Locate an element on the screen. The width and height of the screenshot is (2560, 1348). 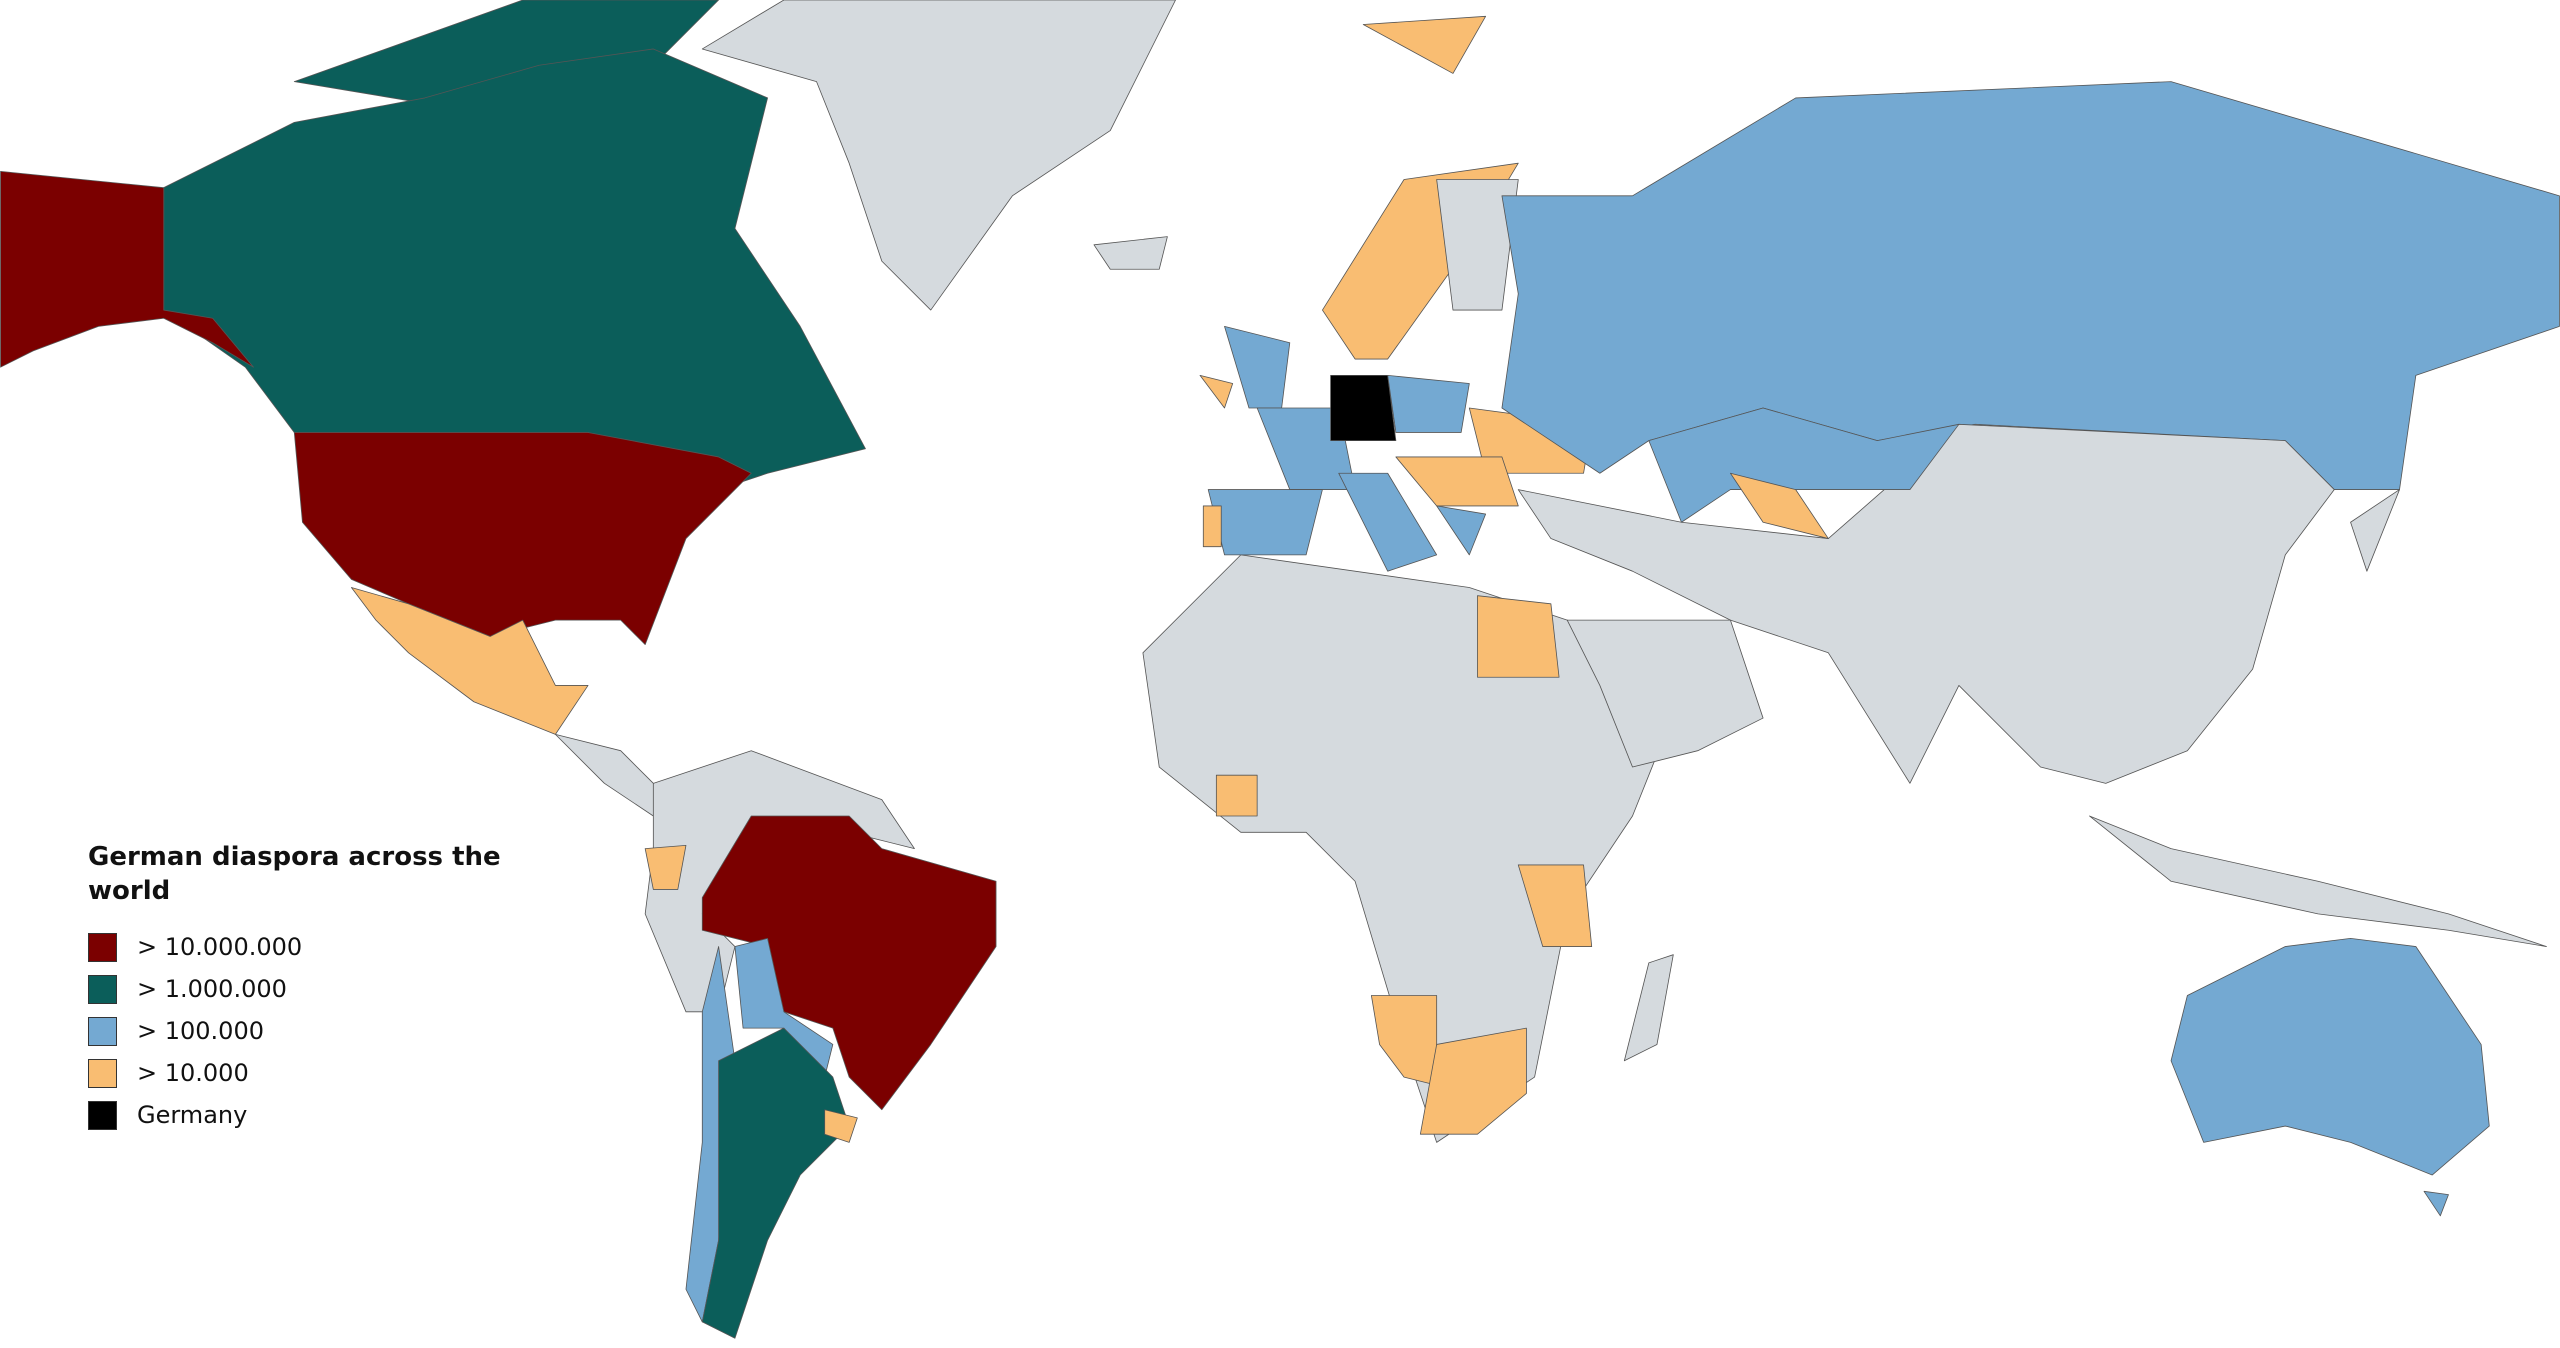
legend-title: German diaspora across the world is located at coordinates (294, 874).